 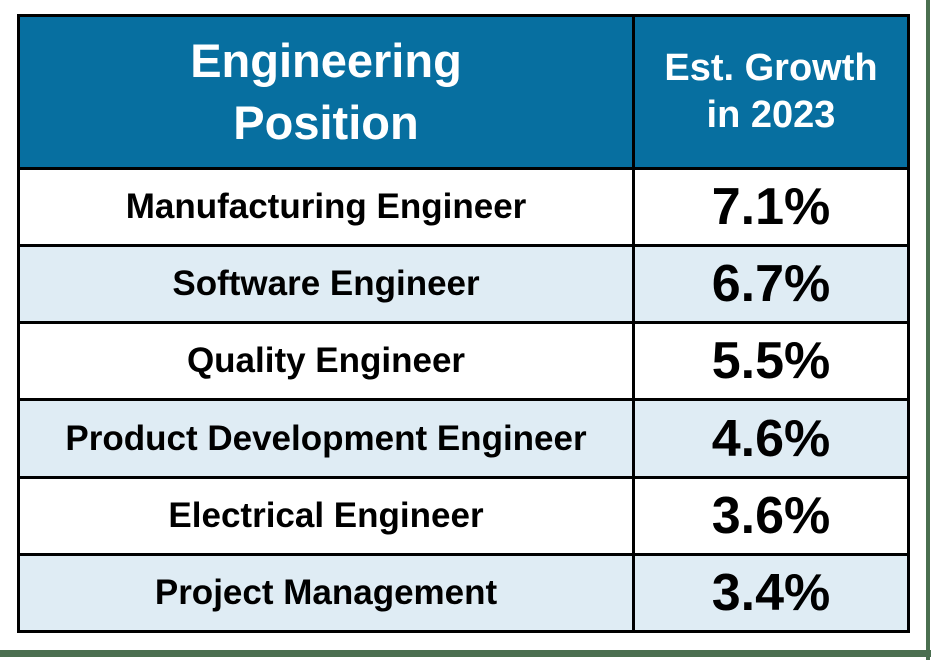 What do you see at coordinates (771, 92) in the screenshot?
I see `header-est-growth-2023: Est. Growth in 2023` at bounding box center [771, 92].